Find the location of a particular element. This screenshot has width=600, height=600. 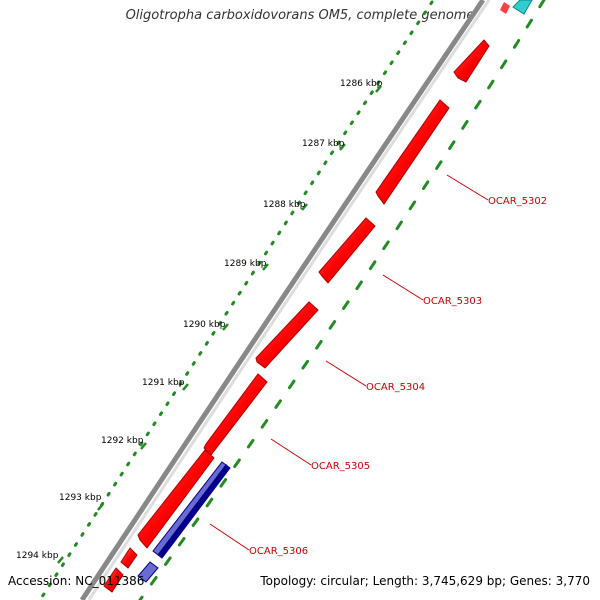

gene-arrow-small is located at coordinates (505, 8).